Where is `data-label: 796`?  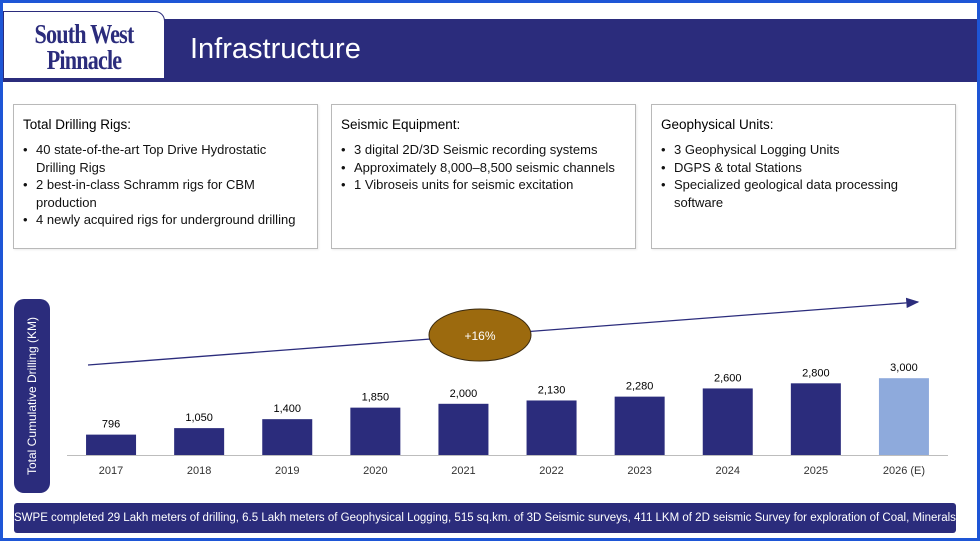 data-label: 796 is located at coordinates (111, 425).